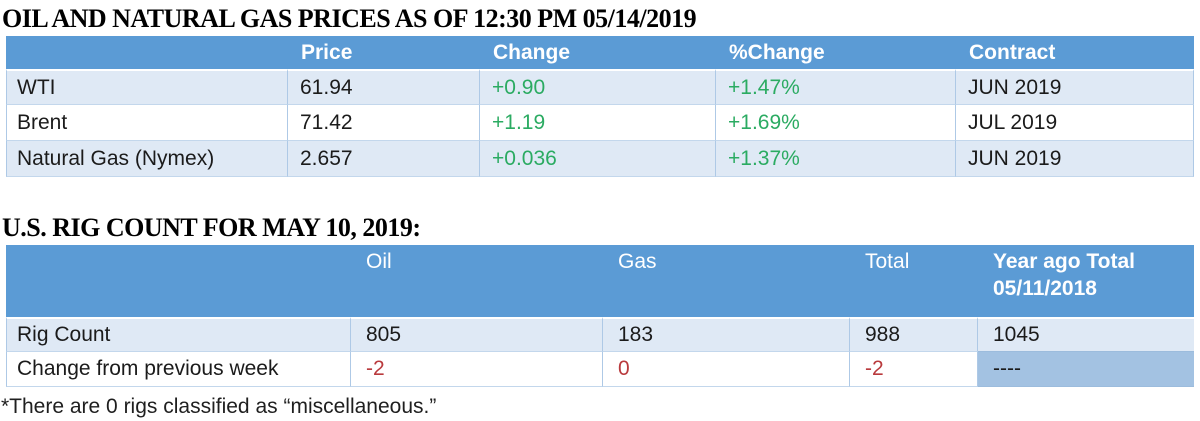  Describe the element at coordinates (147, 159) in the screenshot. I see `commodity-label: Natural Gas (Nymex)` at that location.